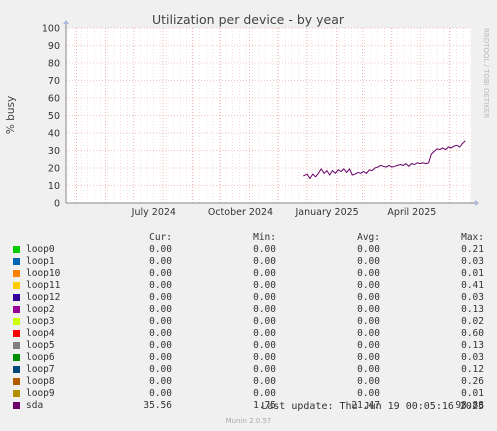 The image size is (497, 431). What do you see at coordinates (54, 99) in the screenshot?
I see `y-tick-label: 60` at bounding box center [54, 99].